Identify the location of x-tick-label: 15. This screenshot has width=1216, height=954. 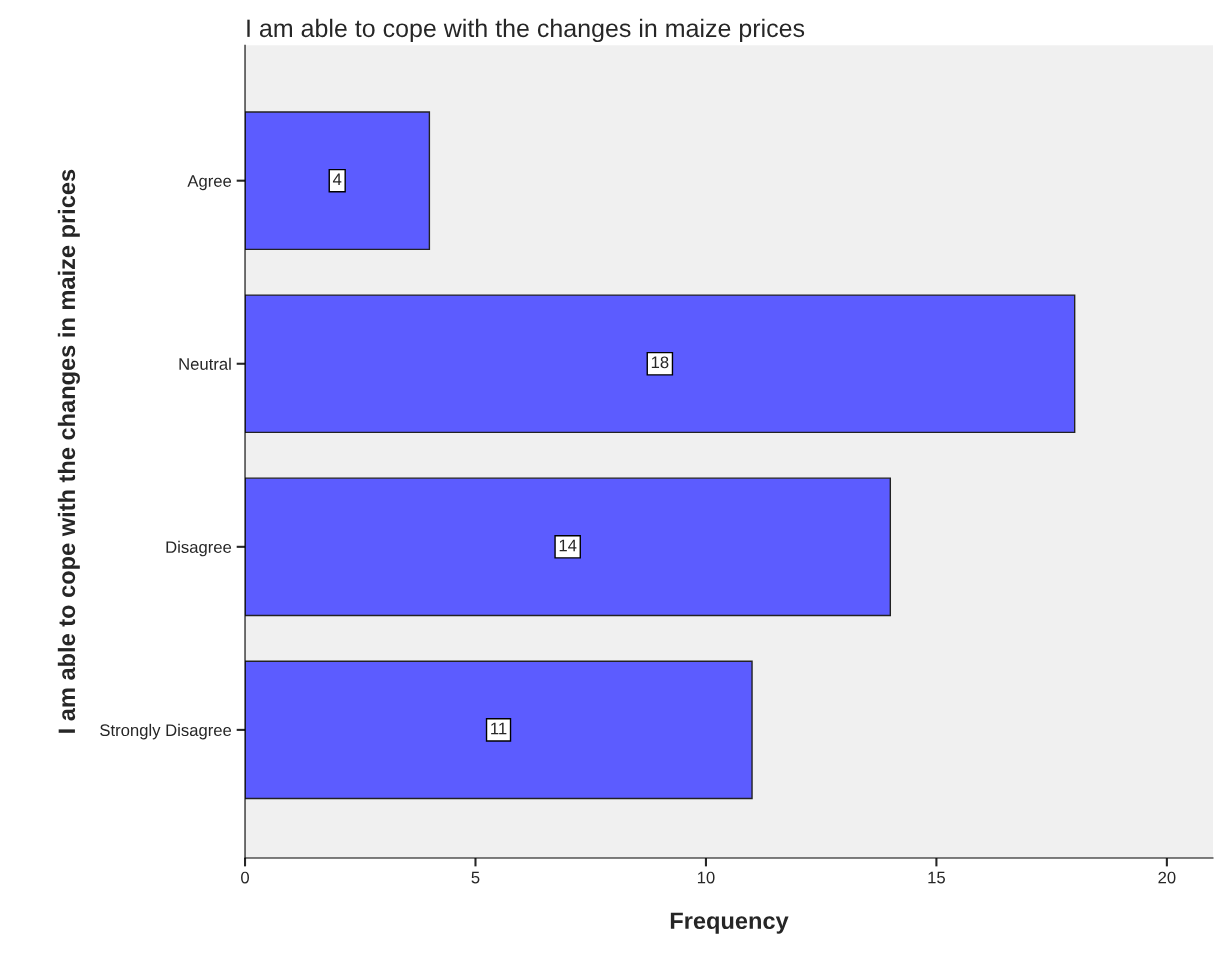
(936, 877).